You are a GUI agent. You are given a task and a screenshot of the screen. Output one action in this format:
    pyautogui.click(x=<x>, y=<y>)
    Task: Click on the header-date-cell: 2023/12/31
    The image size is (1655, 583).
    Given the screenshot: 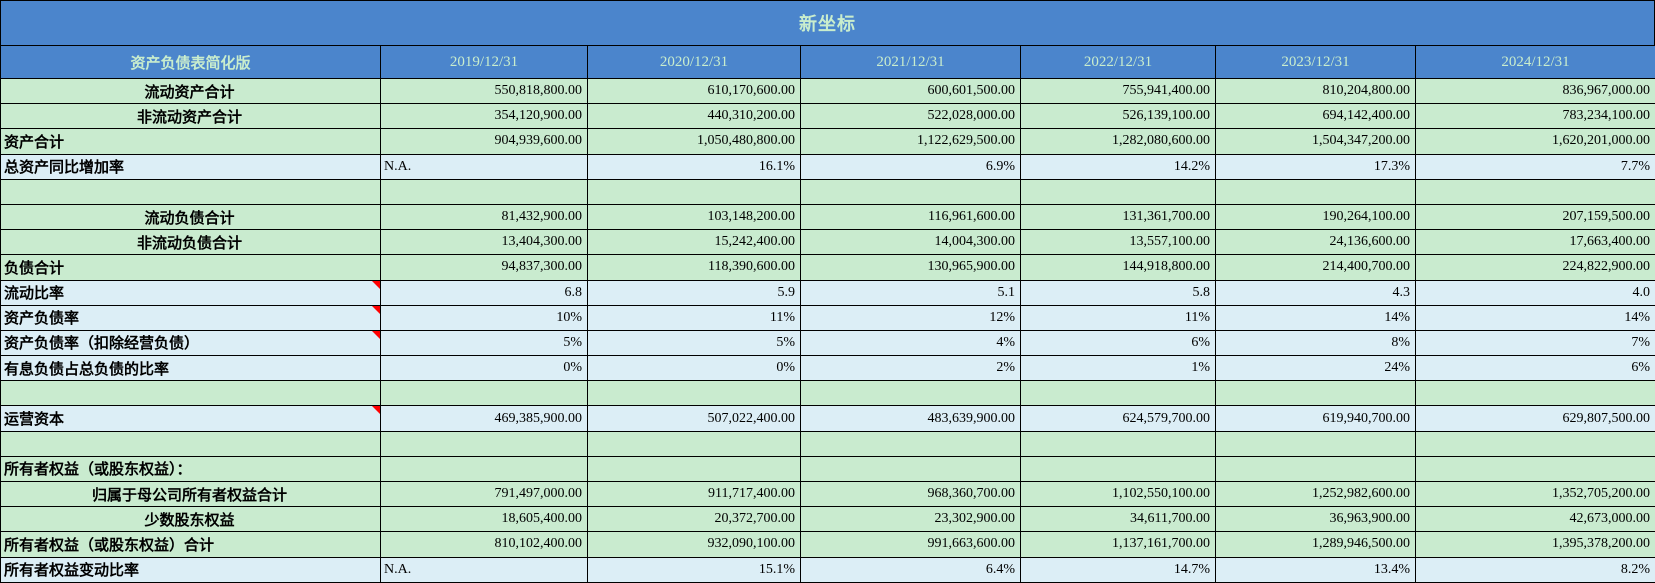 What is the action you would take?
    pyautogui.click(x=1316, y=62)
    